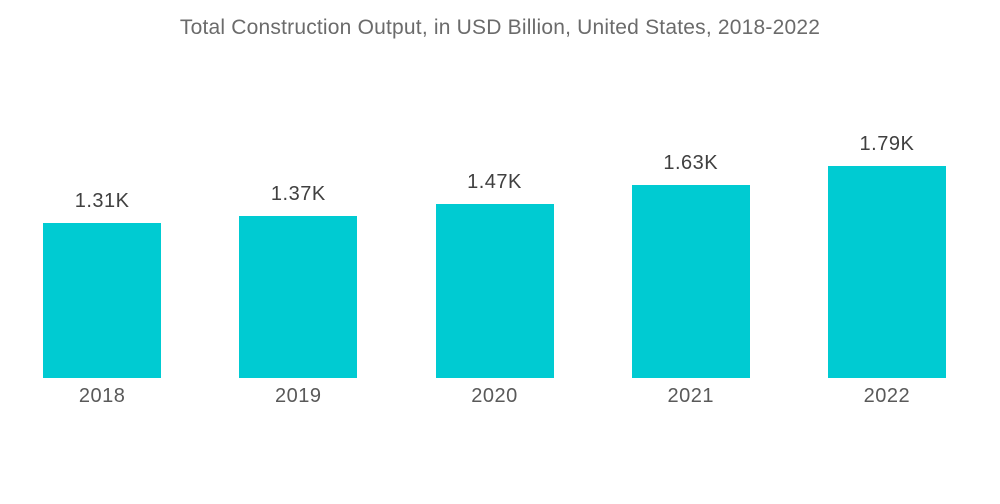 This screenshot has width=1000, height=504. I want to click on bar-group: 1.31K 2018, so click(102, 298).